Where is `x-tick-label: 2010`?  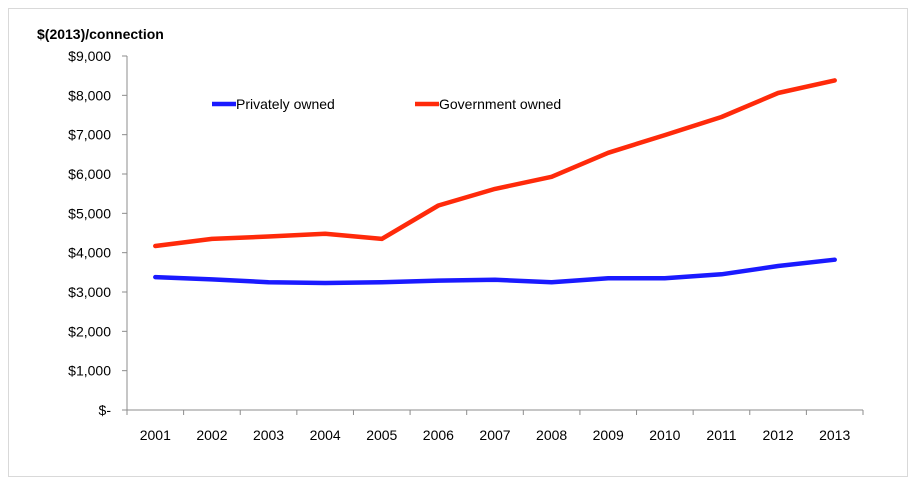
x-tick-label: 2010 is located at coordinates (664, 435).